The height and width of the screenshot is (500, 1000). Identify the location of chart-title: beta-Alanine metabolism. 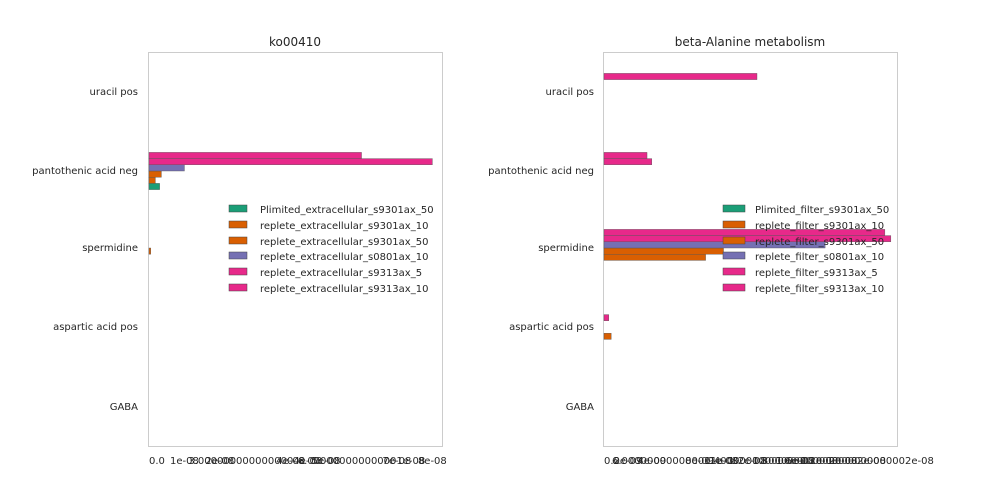
(750, 42).